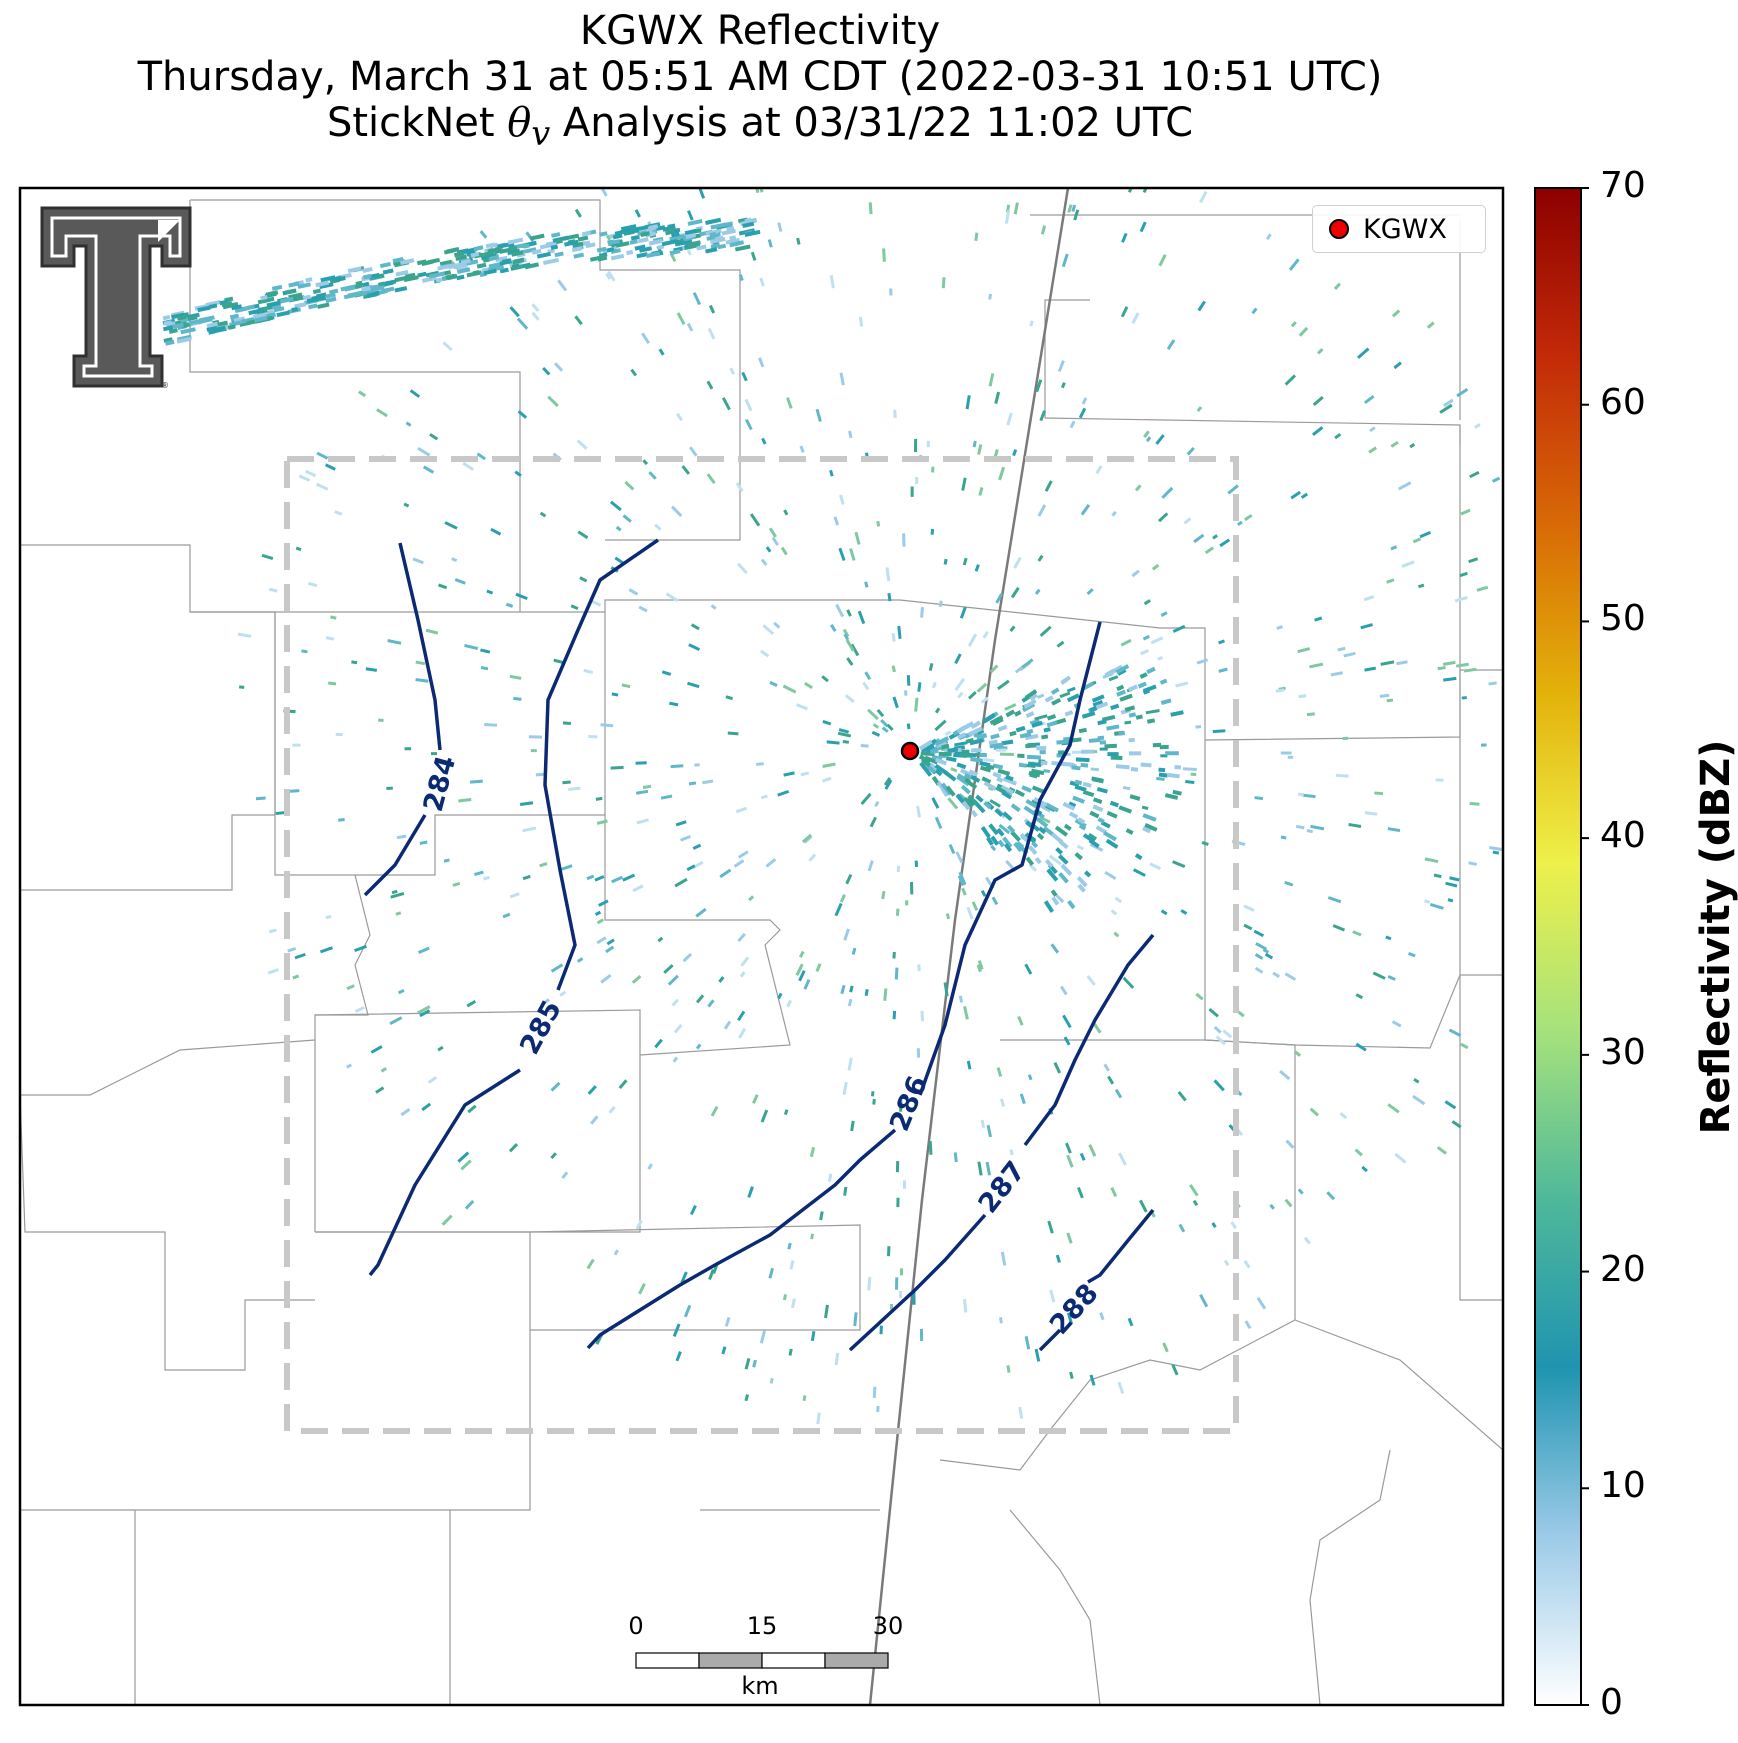 The height and width of the screenshot is (1743, 1738). Describe the element at coordinates (1585, 946) in the screenshot. I see `colorbar-ticks` at that location.